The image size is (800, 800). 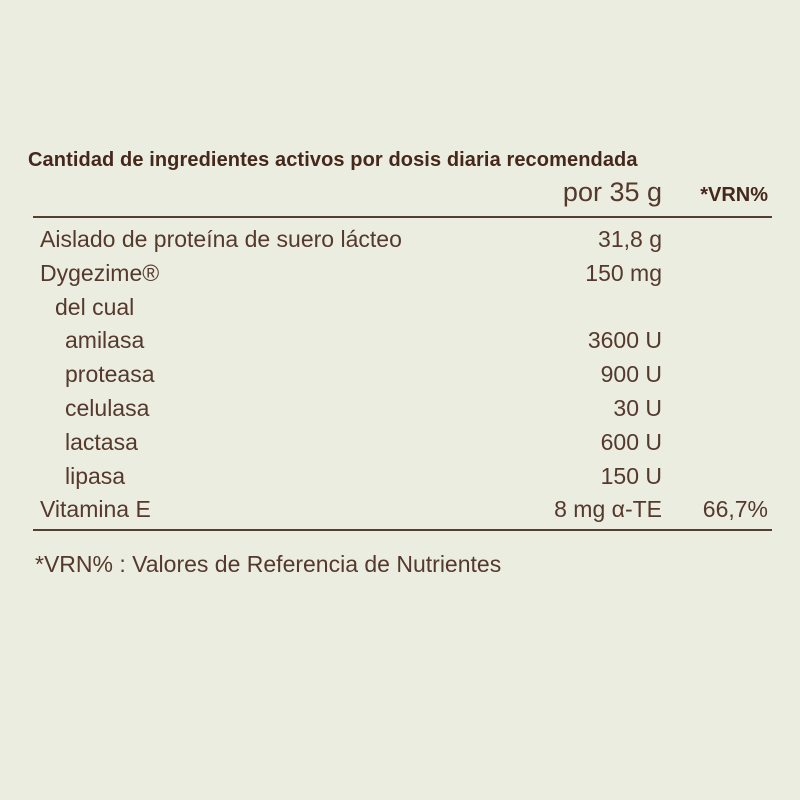 What do you see at coordinates (107, 407) in the screenshot?
I see `ingredient-name: celulasa` at bounding box center [107, 407].